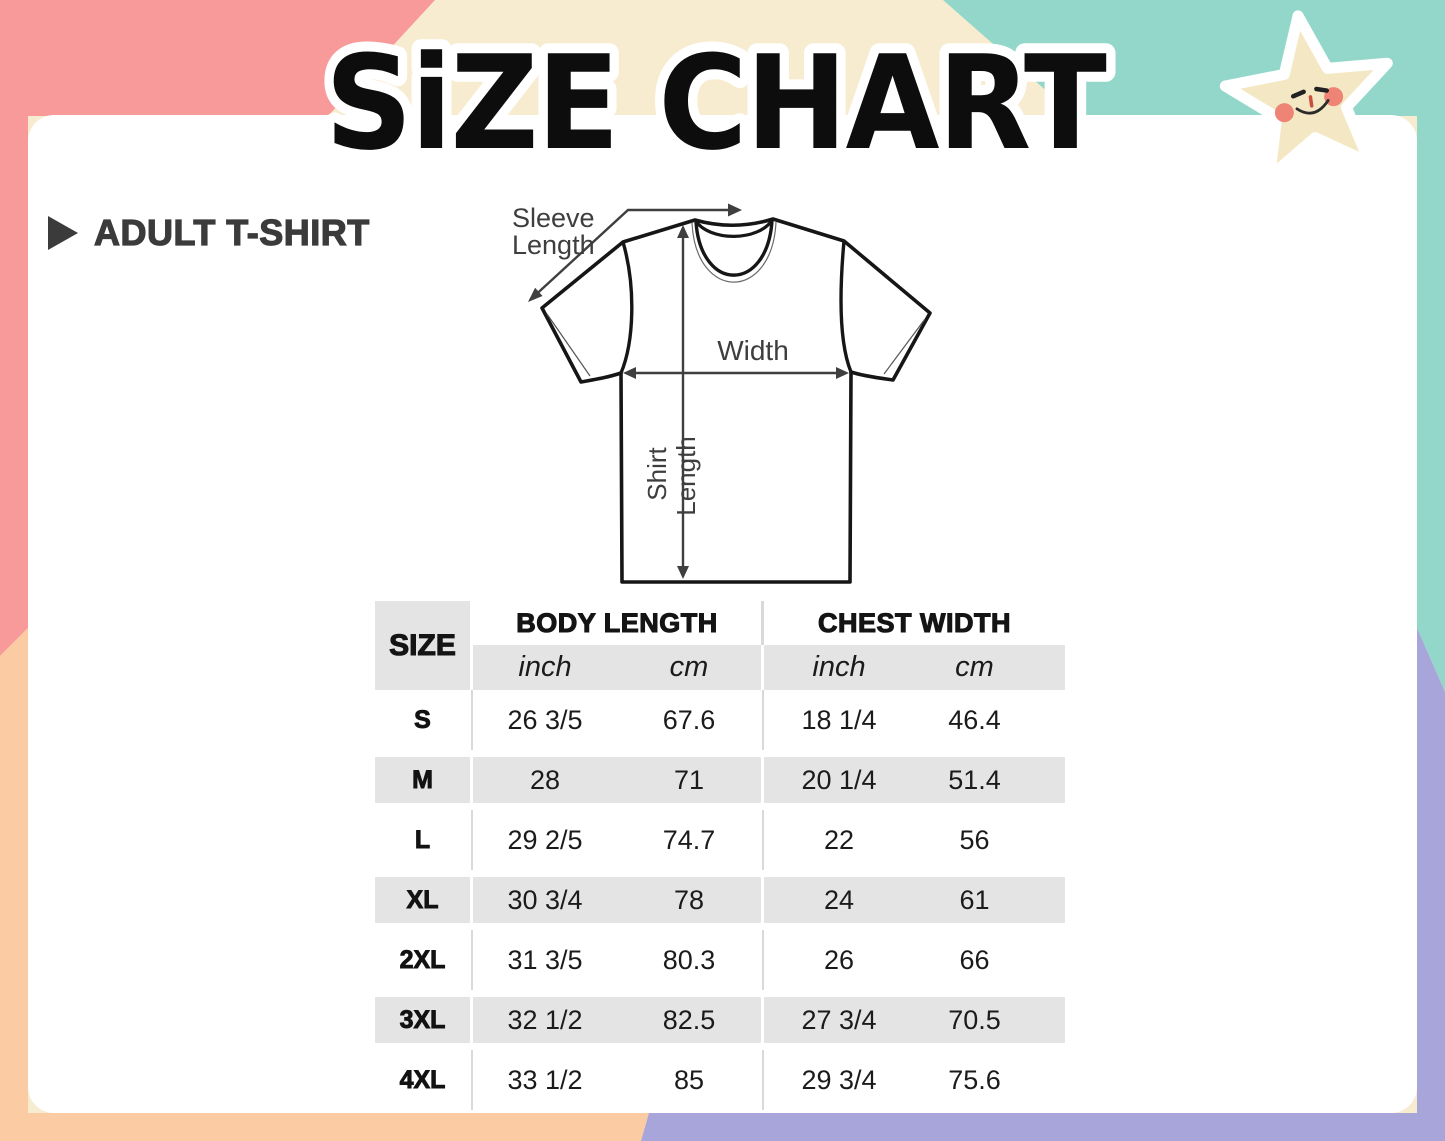  Describe the element at coordinates (720, 960) in the screenshot. I see `table-row: 2XL 31 3/5 80.3 26 66` at that location.